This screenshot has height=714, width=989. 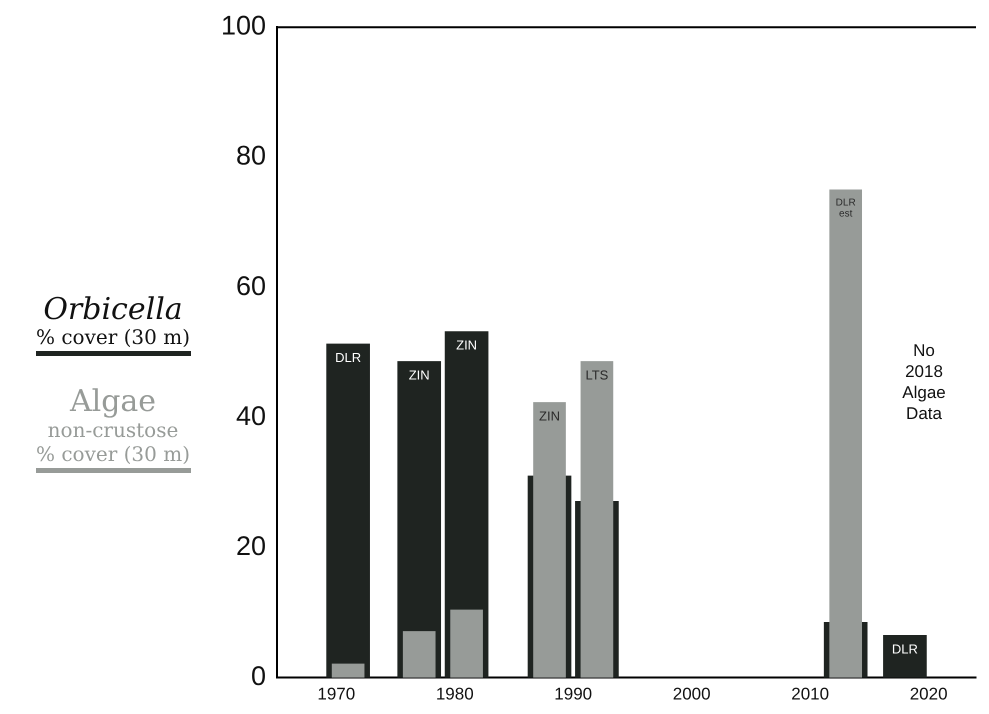 What do you see at coordinates (455, 694) in the screenshot?
I see `x-tick-label: 1980` at bounding box center [455, 694].